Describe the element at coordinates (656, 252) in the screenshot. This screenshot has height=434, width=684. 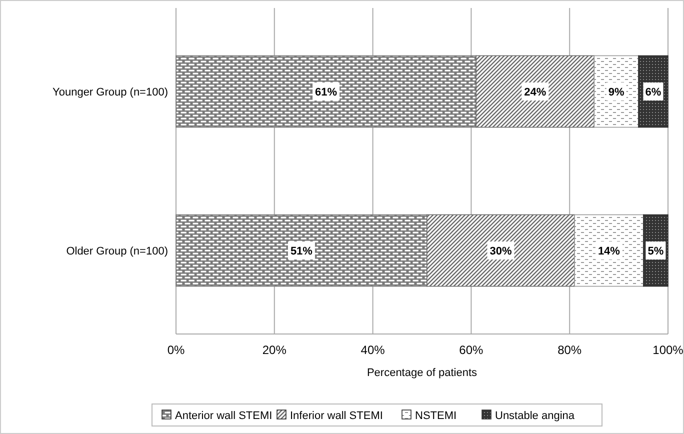
I see `data-label: 5%` at that location.